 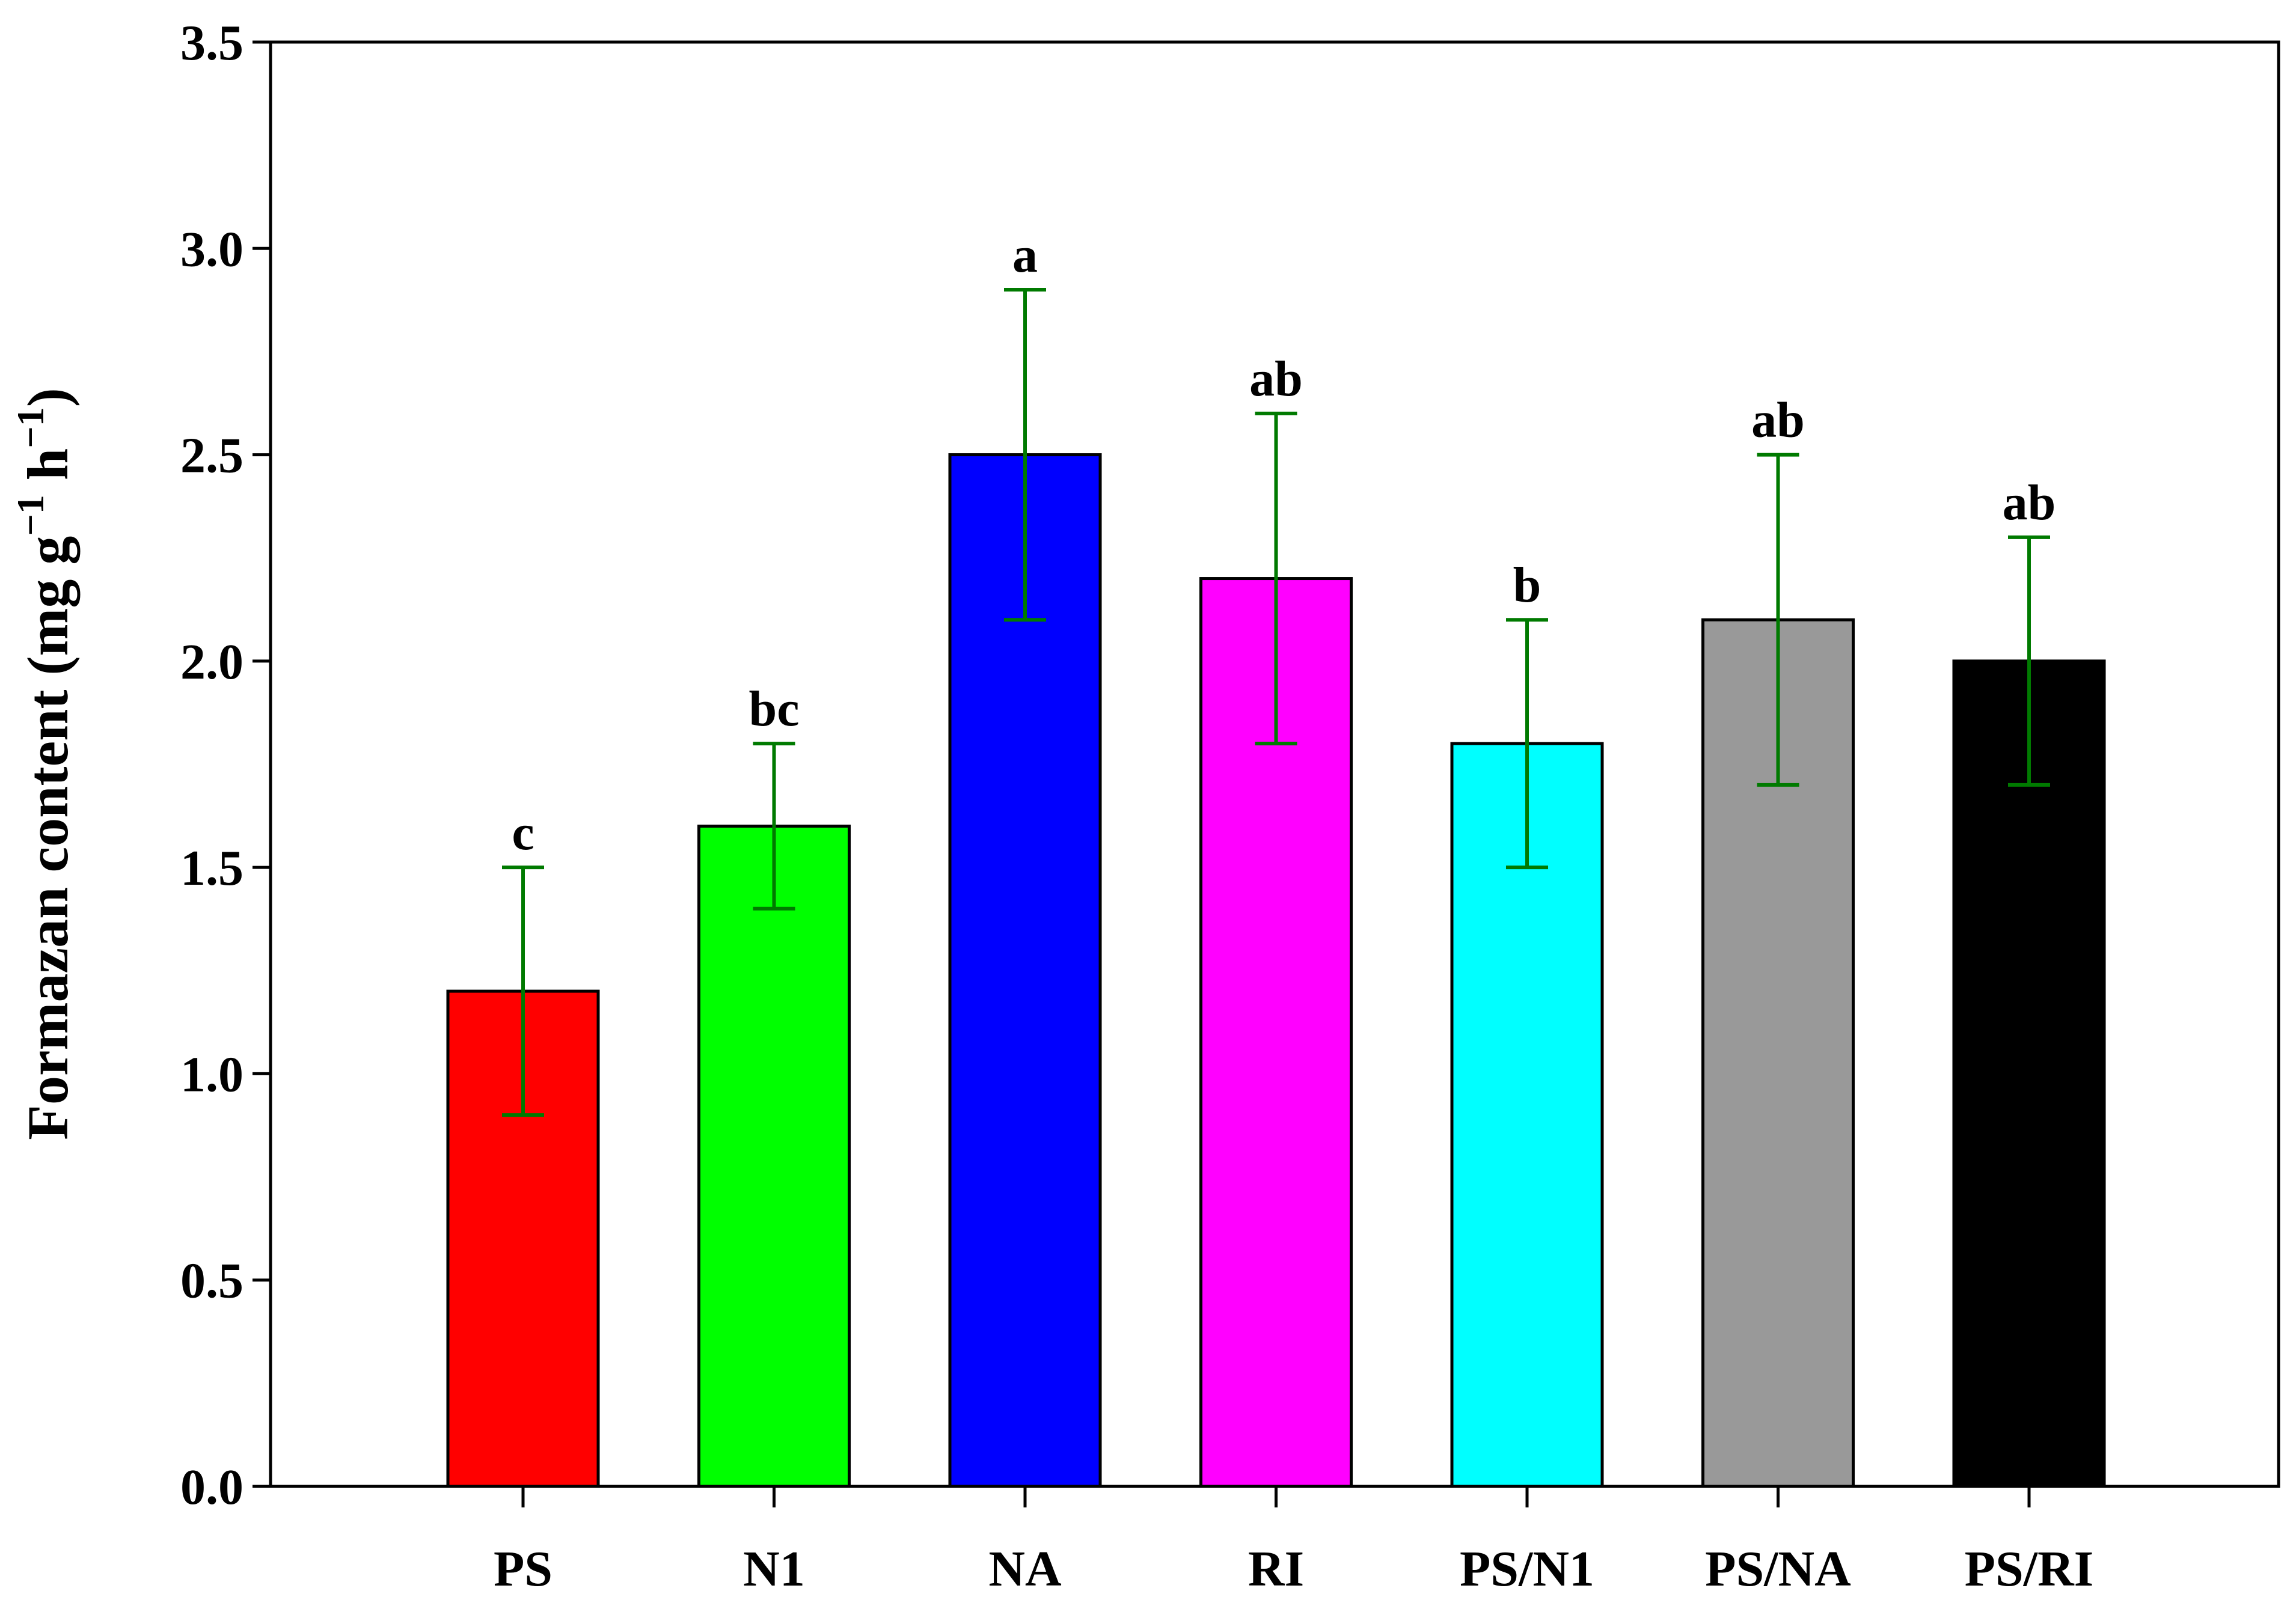 What do you see at coordinates (1778, 1569) in the screenshot?
I see `x-tick-label: PS/NA` at bounding box center [1778, 1569].